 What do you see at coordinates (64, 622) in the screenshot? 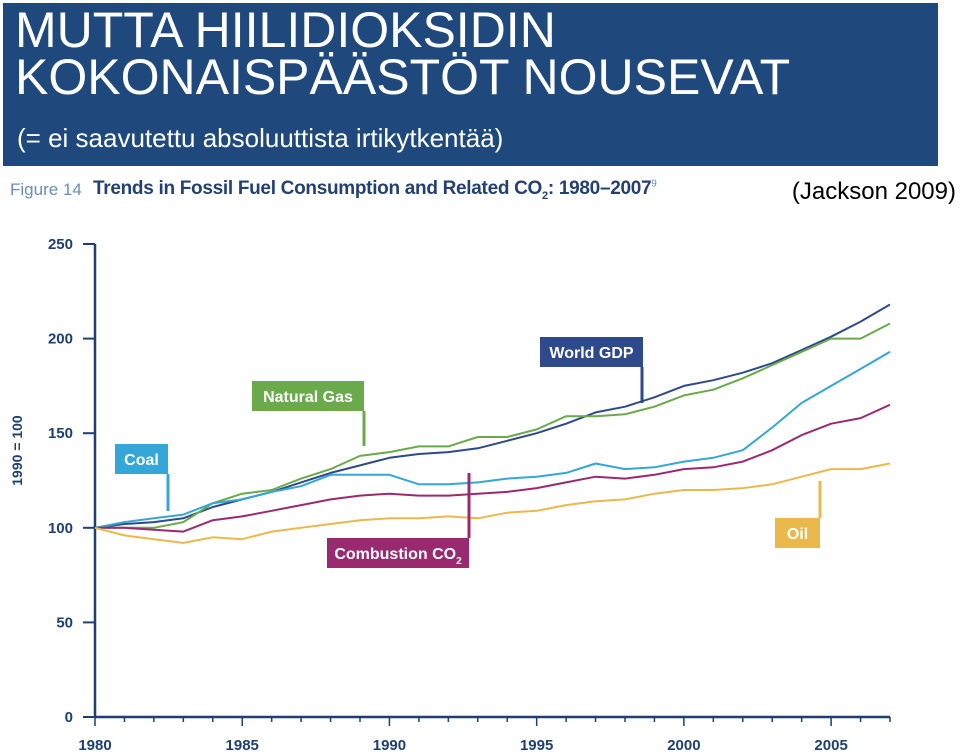
I see `y-tick-label: 50` at bounding box center [64, 622].